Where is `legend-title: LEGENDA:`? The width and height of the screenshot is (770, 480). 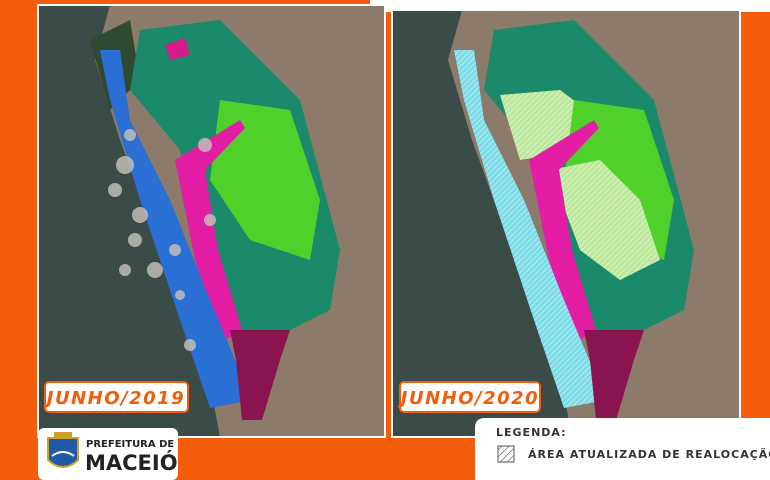
legend-title: LEGENDA: is located at coordinates (531, 432).